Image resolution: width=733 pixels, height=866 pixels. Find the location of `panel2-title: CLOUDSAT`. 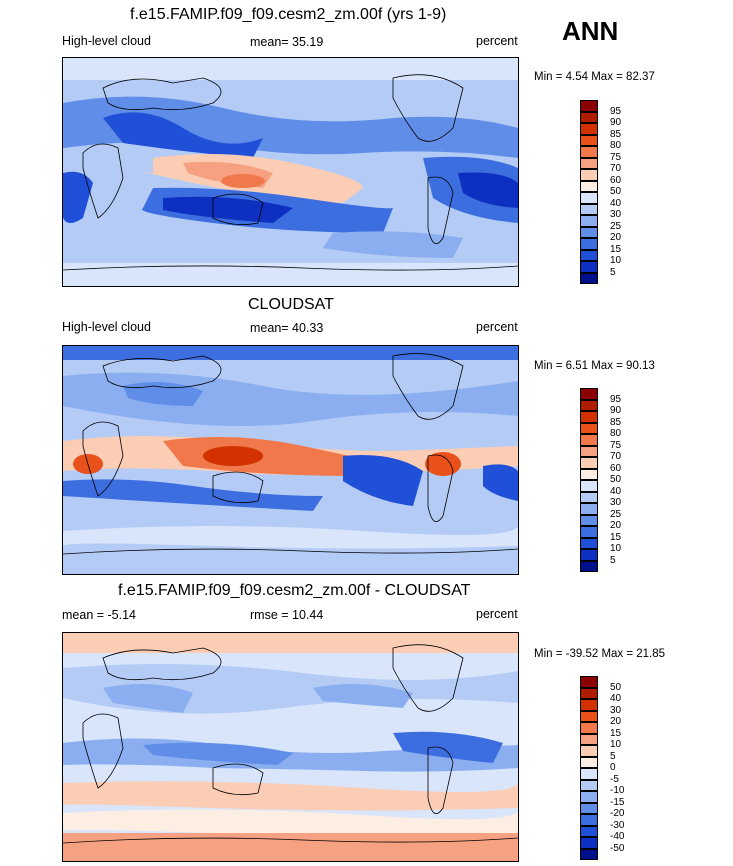

panel2-title: CLOUDSAT is located at coordinates (291, 304).